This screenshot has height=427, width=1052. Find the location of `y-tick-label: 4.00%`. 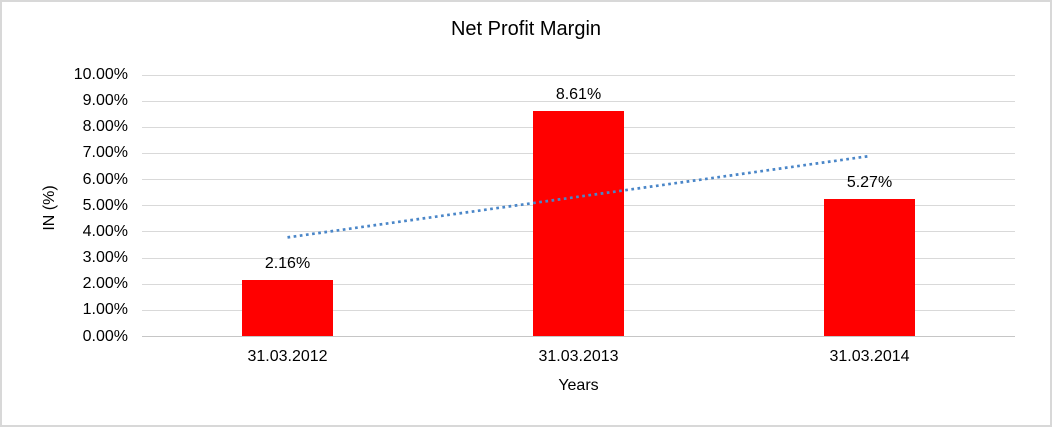

y-tick-label: 4.00% is located at coordinates (105, 231).